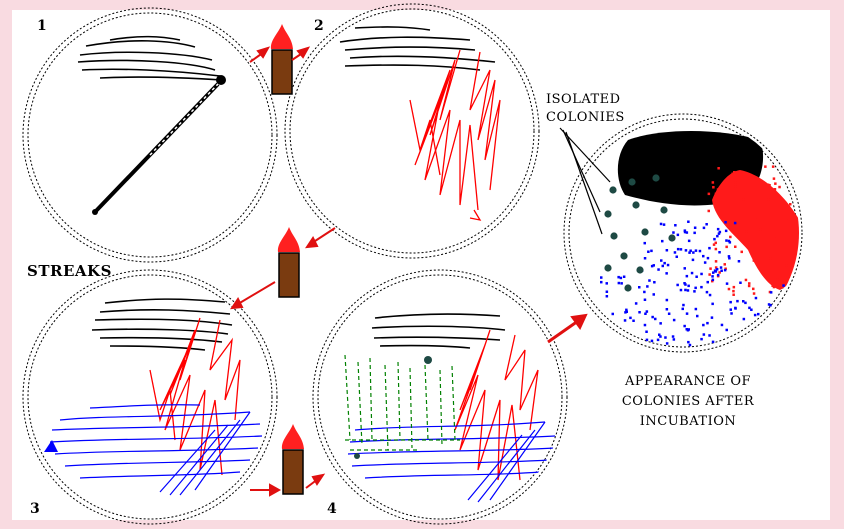 The width and height of the screenshot is (844, 529). Describe the element at coordinates (35, 509) in the screenshot. I see `plate-3-number: 3` at that location.